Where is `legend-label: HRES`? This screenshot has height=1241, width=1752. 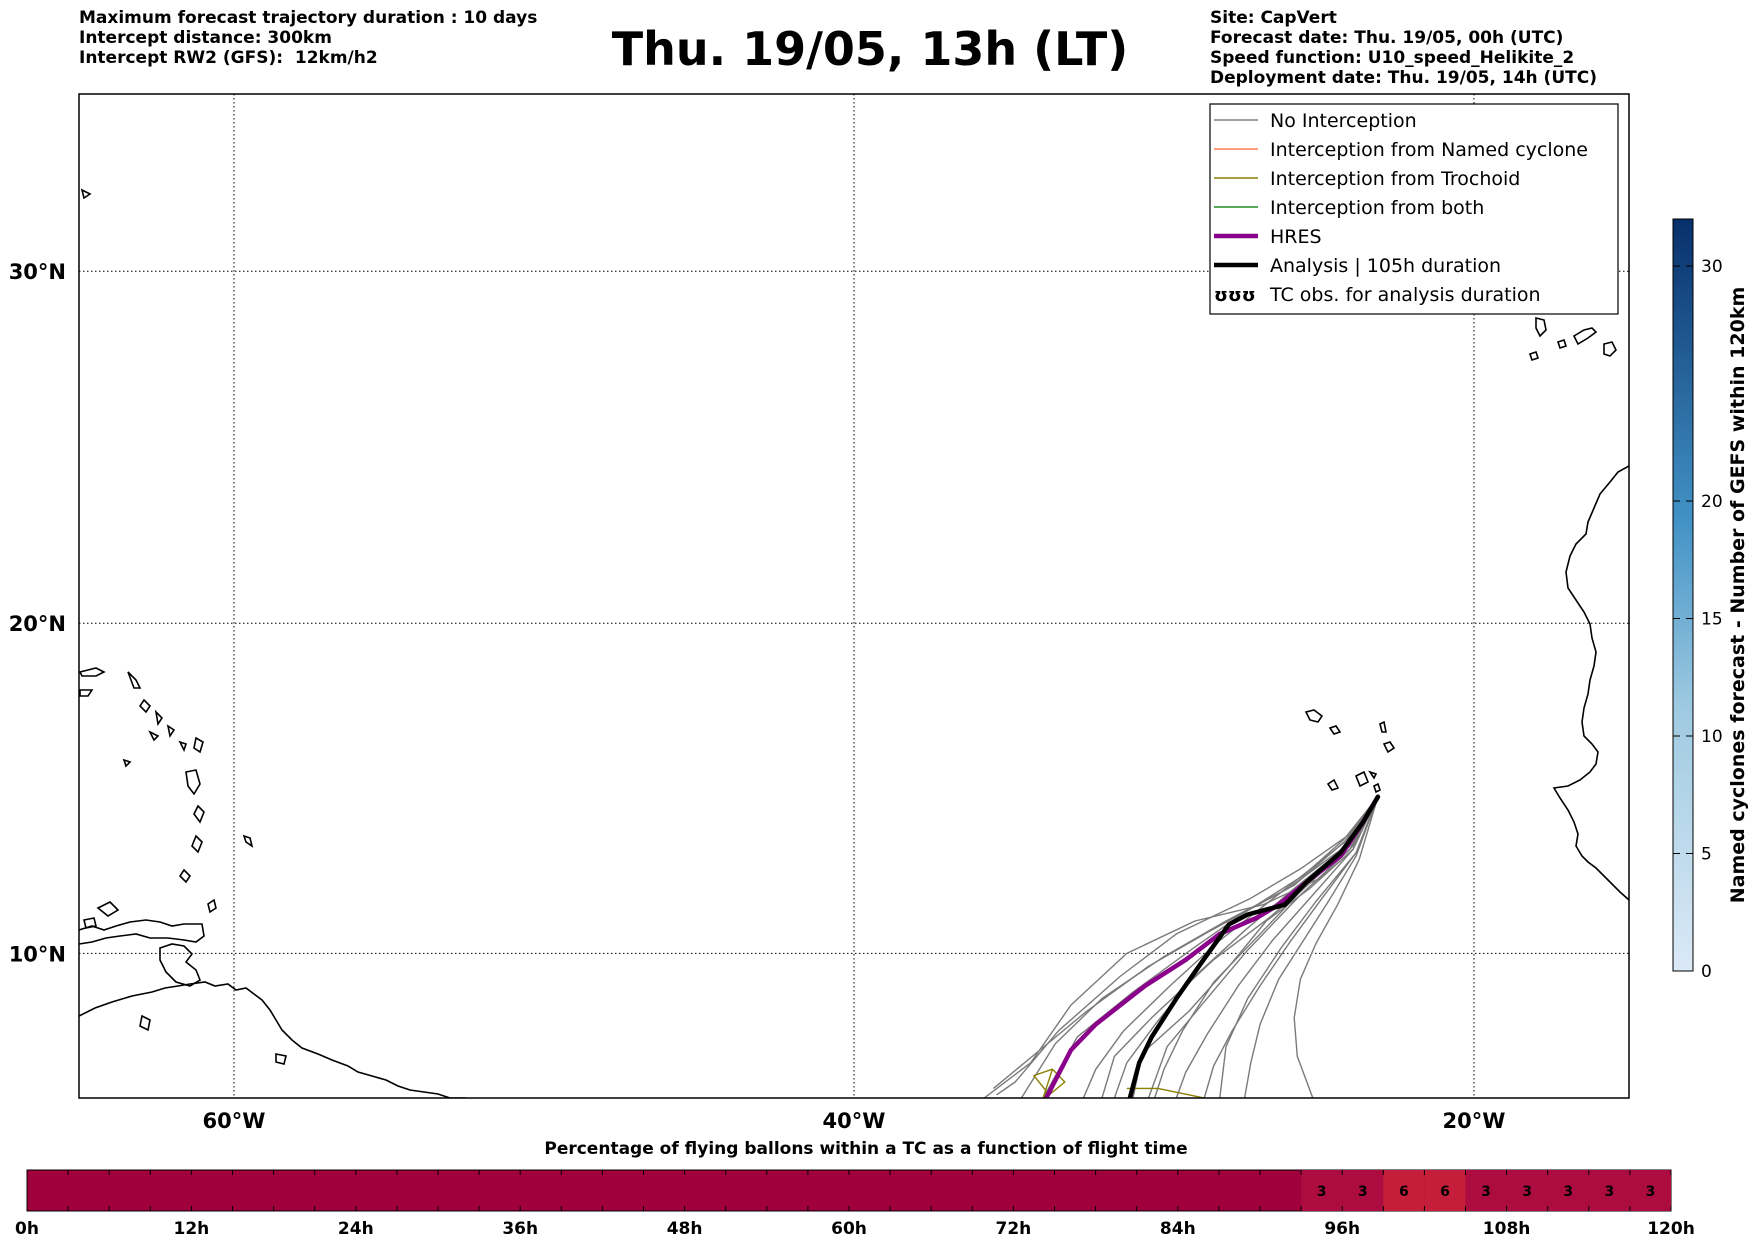 legend-label: HRES is located at coordinates (1296, 237).